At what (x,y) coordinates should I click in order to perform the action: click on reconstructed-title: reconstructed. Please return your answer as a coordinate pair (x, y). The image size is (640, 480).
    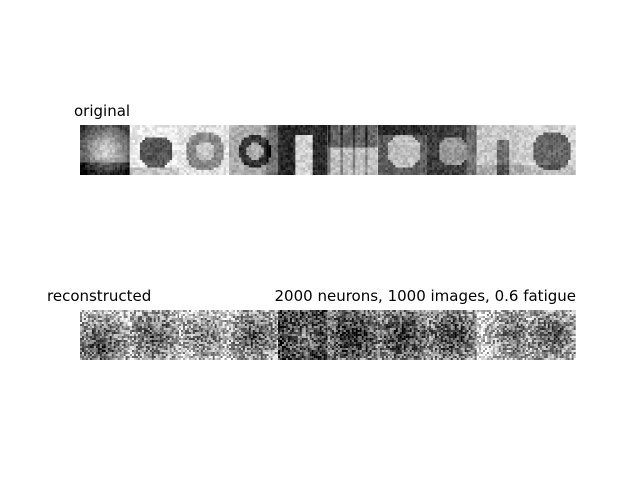
    Looking at the image, I should click on (99, 296).